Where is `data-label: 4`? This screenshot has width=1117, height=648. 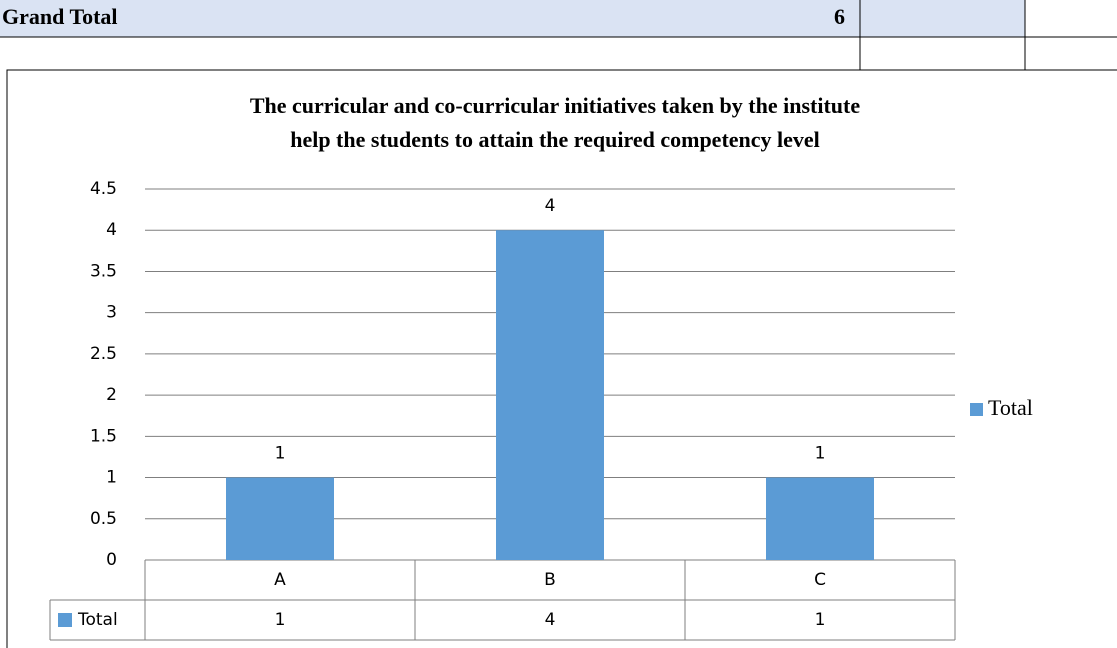 data-label: 4 is located at coordinates (550, 206).